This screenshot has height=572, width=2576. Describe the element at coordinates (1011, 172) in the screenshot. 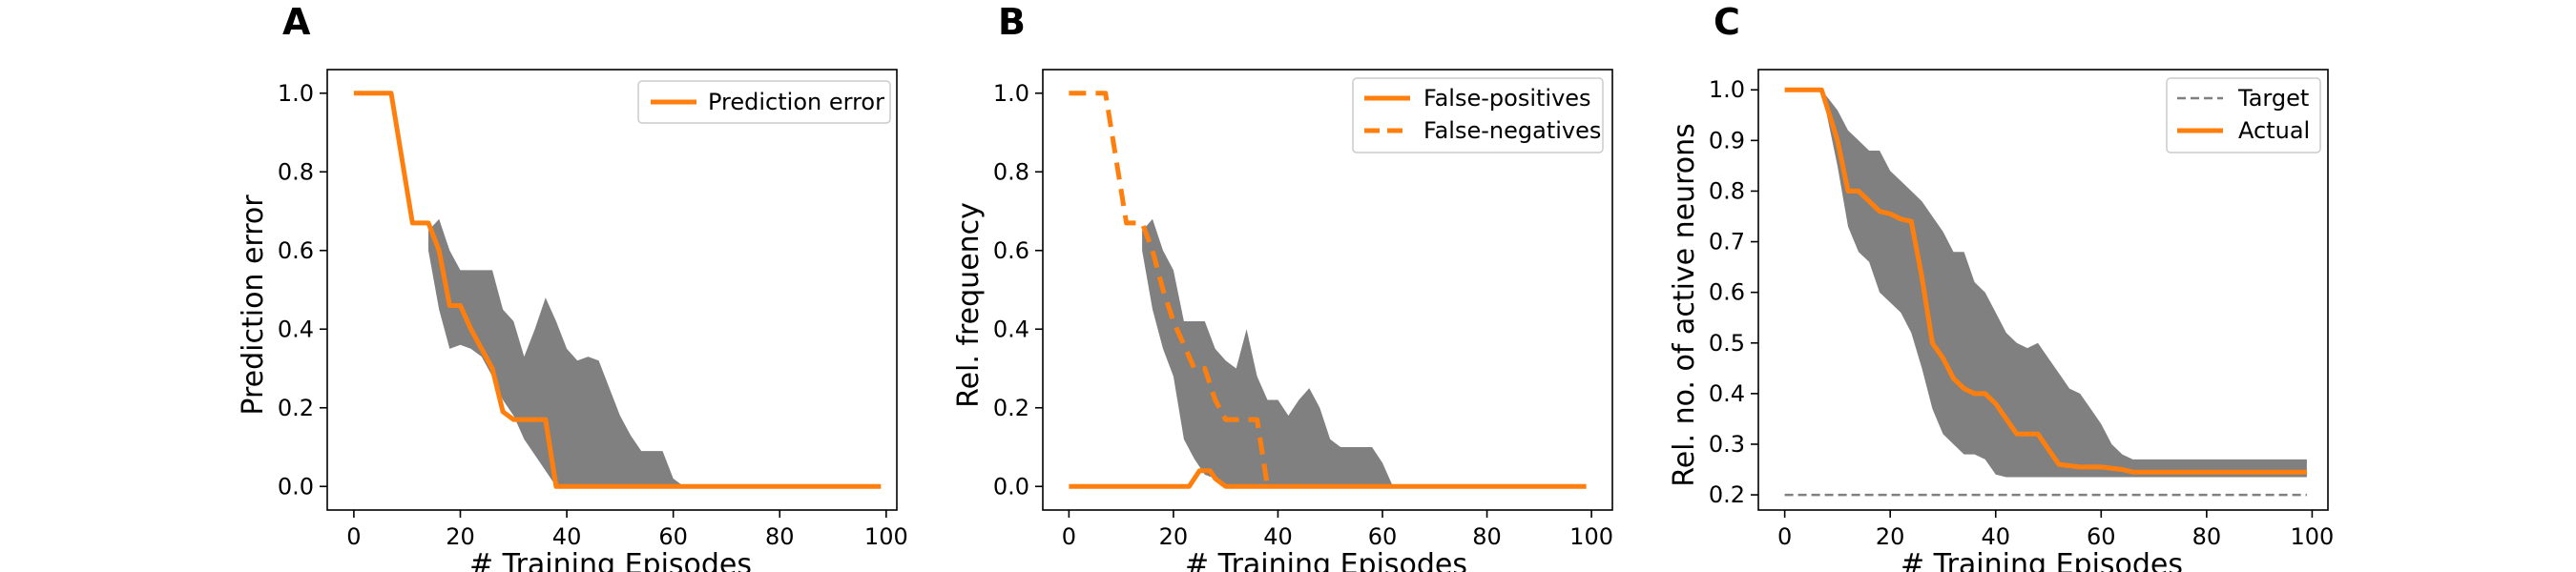

I see `panel-b-ytick-label-0-8: 0.8` at that location.